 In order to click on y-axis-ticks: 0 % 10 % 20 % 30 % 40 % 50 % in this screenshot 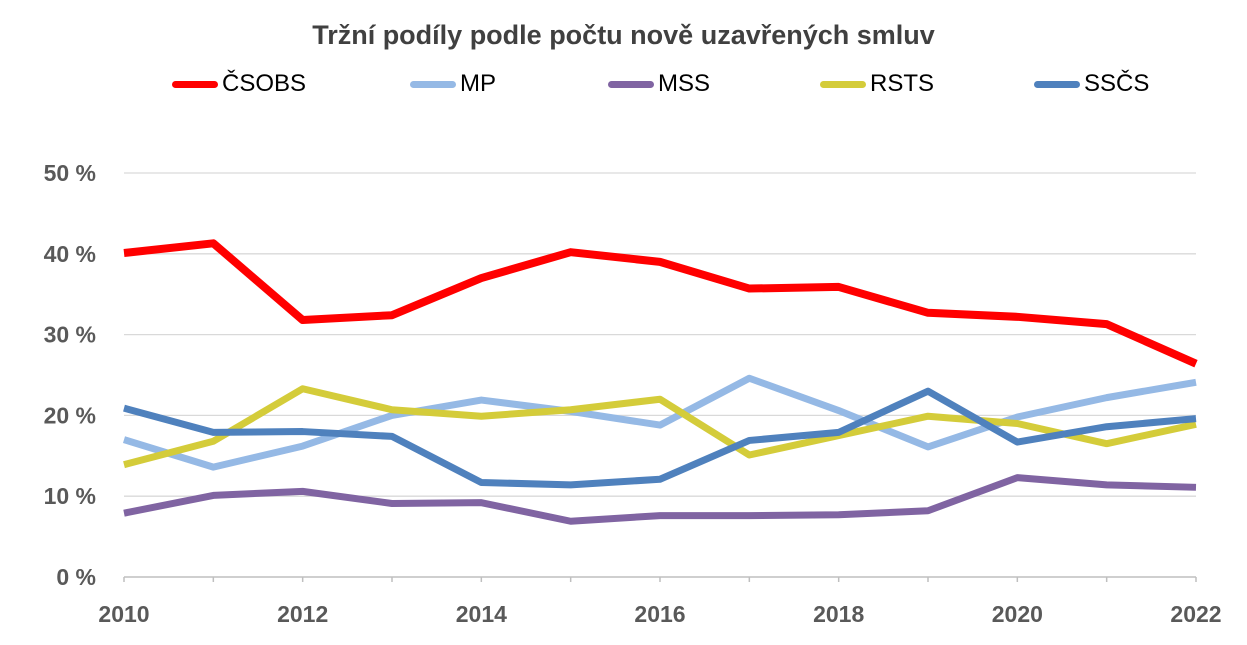, I will do `click(70, 375)`.